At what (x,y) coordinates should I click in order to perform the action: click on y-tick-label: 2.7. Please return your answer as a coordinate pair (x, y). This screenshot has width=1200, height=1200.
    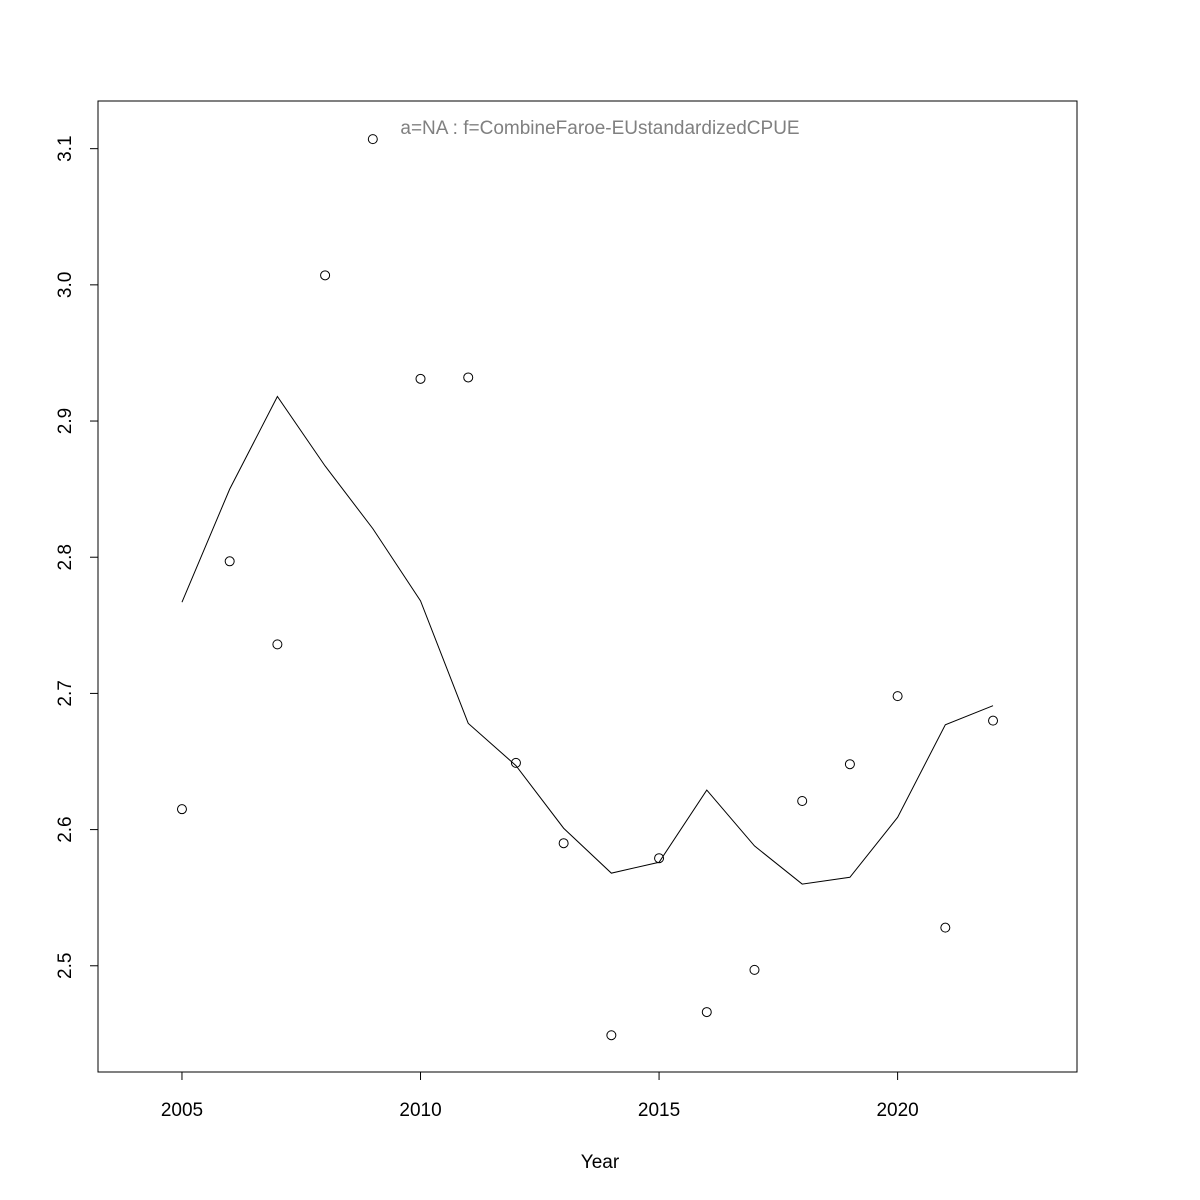
    Looking at the image, I should click on (65, 693).